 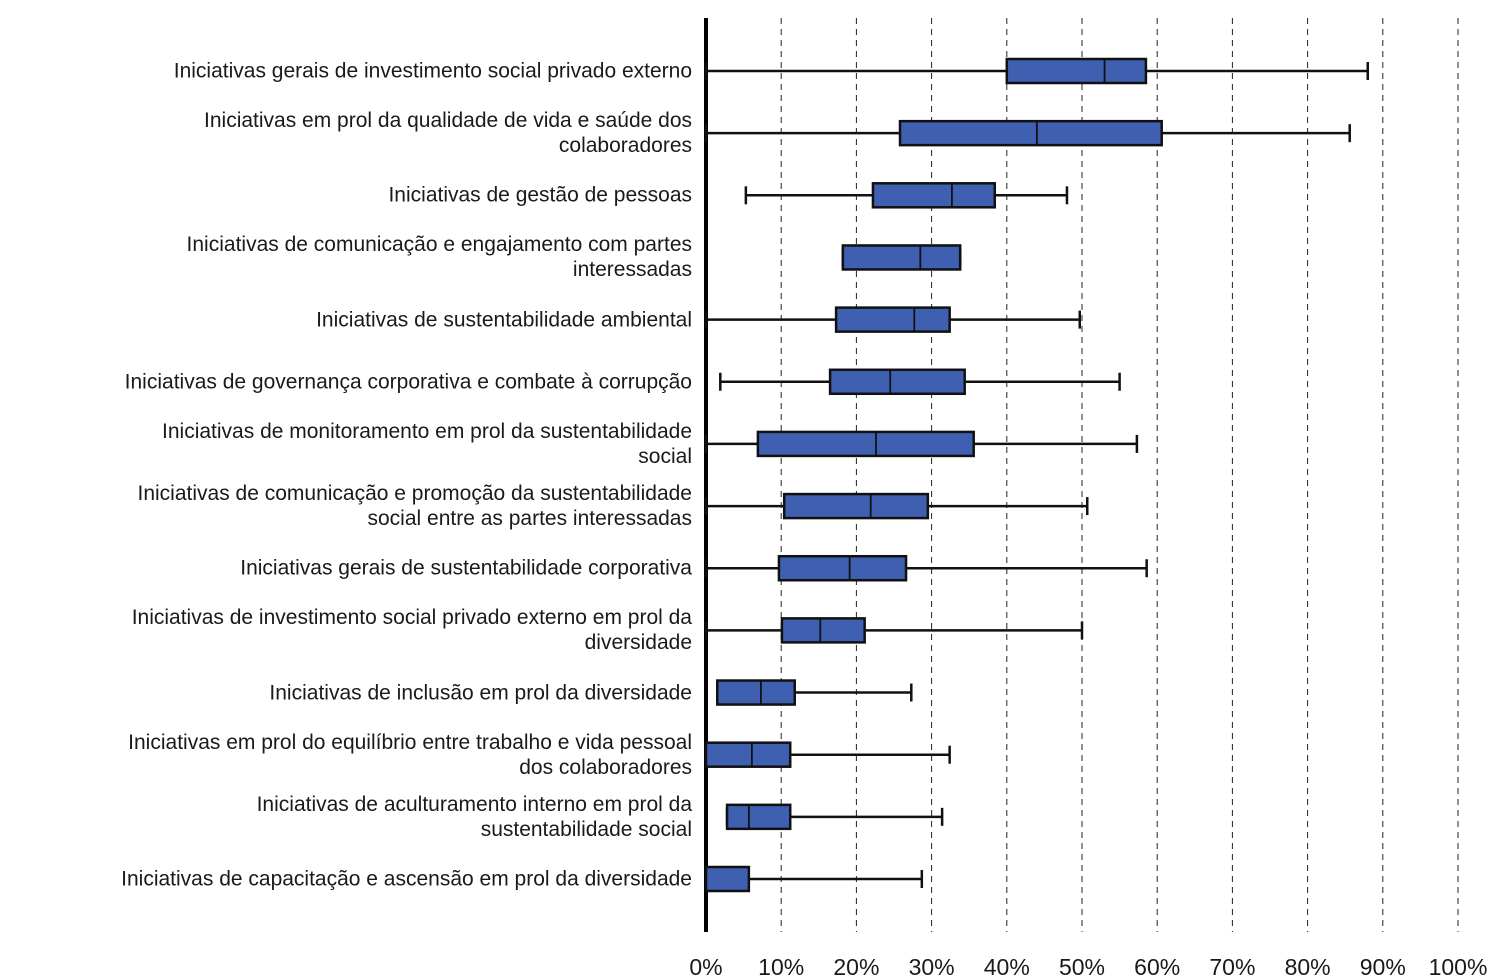 I want to click on x-tick-label: 70%, so click(x=1232, y=966).